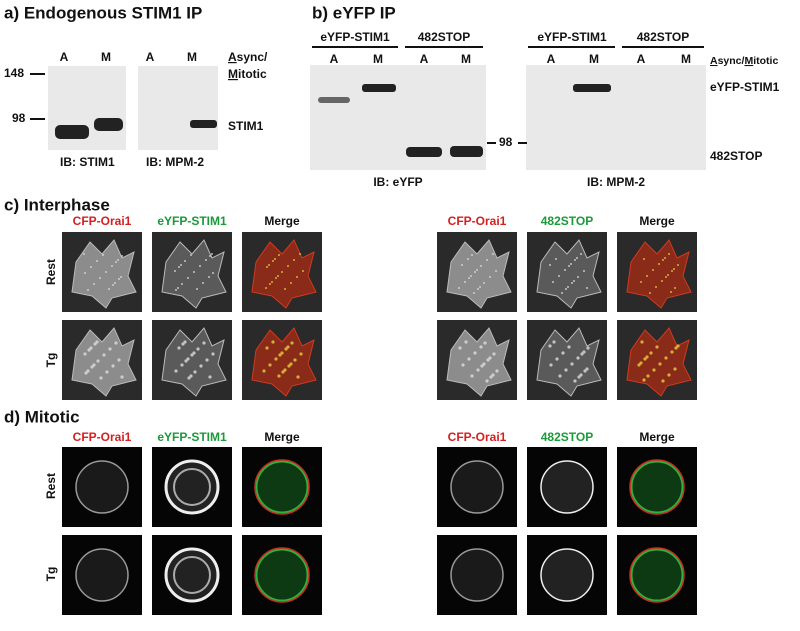 This screenshot has width=800, height=631. Describe the element at coordinates (233, 74) in the screenshot. I see `key-initial: M` at that location.